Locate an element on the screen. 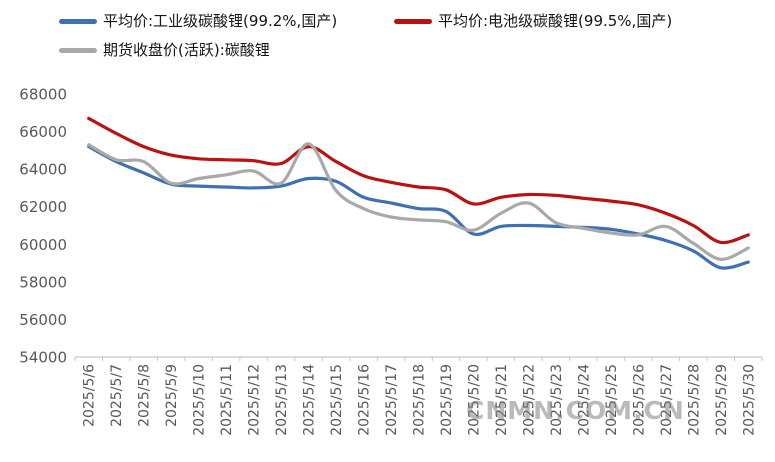 The width and height of the screenshot is (775, 462). y-axis-label: 62000 is located at coordinates (43, 207).